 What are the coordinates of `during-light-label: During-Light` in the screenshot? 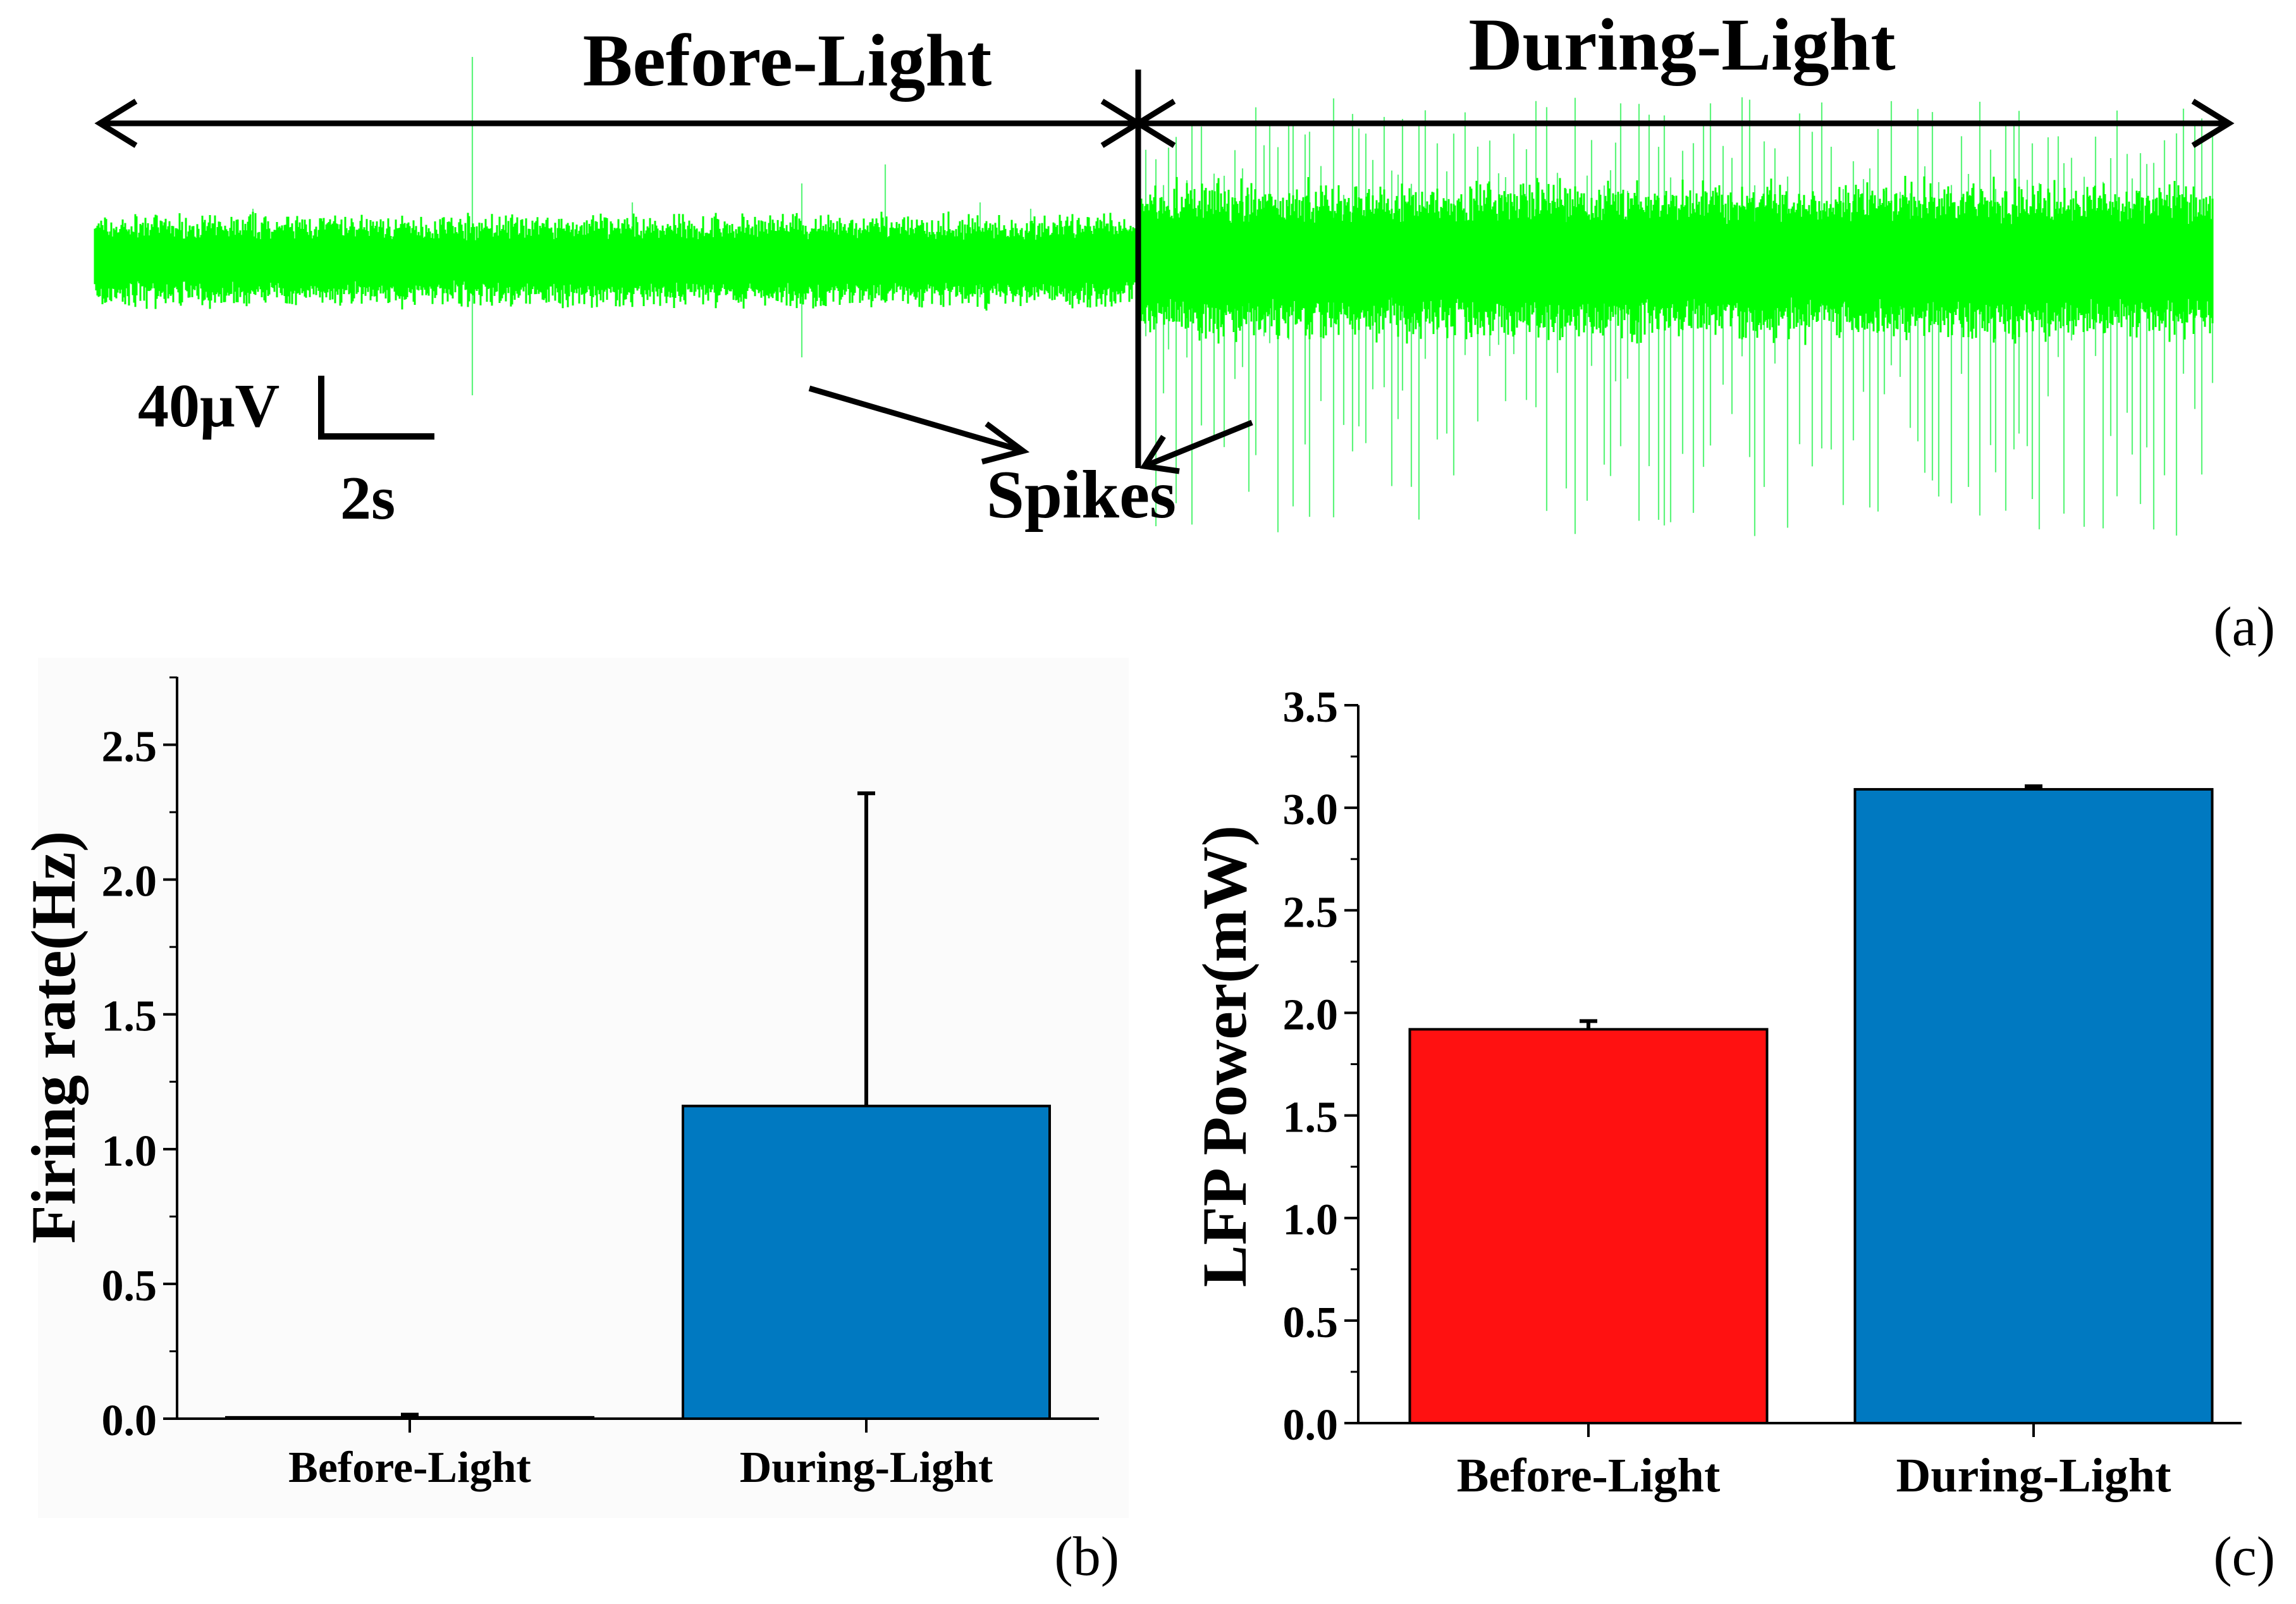 It's located at (1681, 44).